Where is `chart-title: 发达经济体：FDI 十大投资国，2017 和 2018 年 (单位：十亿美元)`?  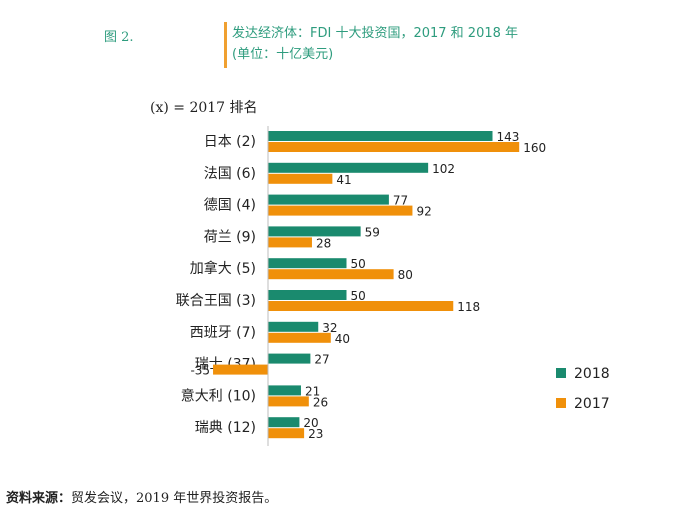 chart-title: 发达经济体：FDI 十大投资国，2017 和 2018 年 (单位：十亿美元) is located at coordinates (375, 44).